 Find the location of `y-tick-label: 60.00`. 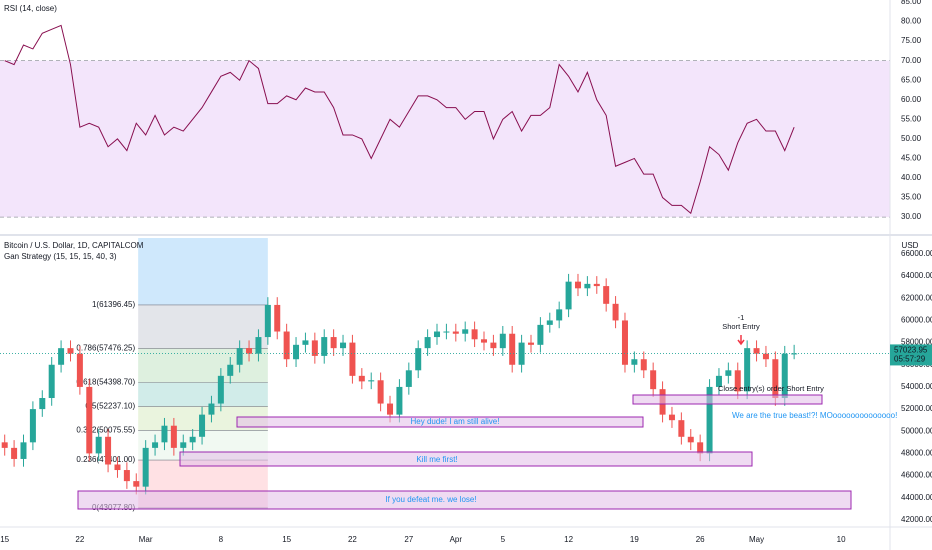

y-tick-label: 60.00 is located at coordinates (911, 99).